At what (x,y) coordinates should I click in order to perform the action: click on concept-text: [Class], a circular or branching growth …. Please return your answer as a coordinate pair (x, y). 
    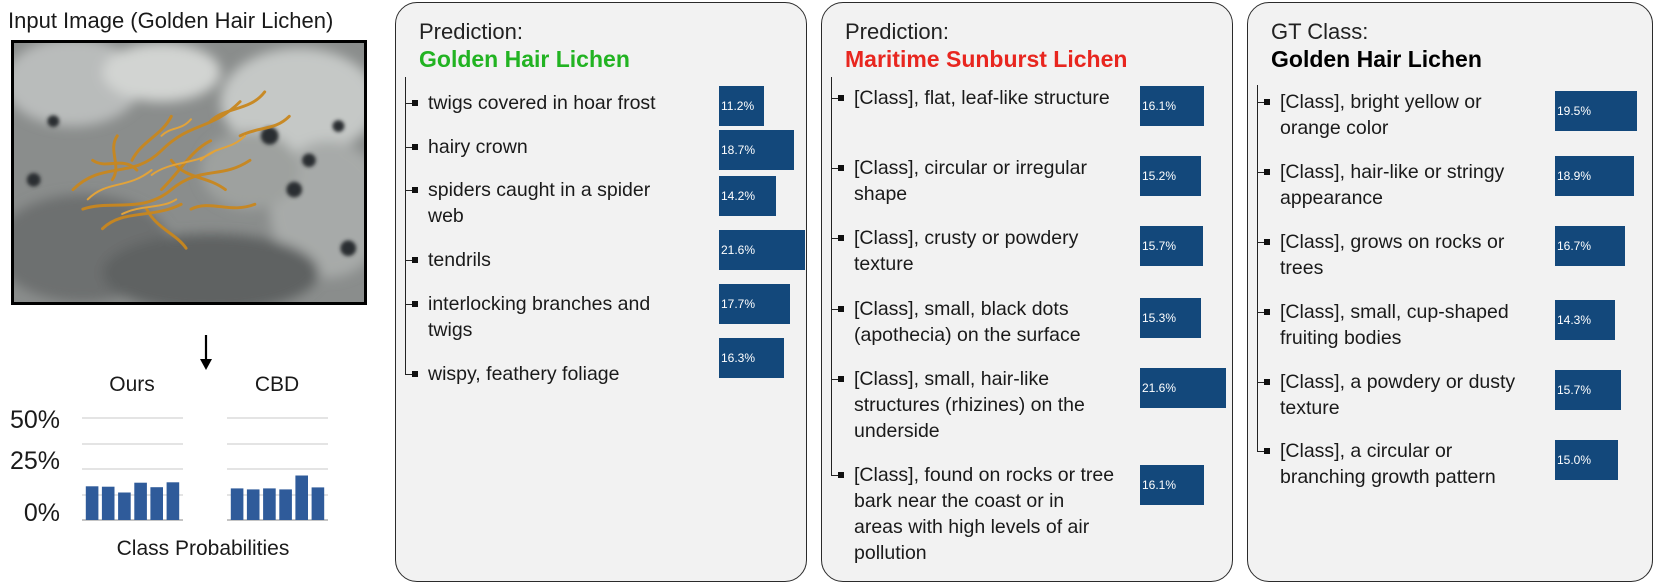
    Looking at the image, I should click on (1388, 464).